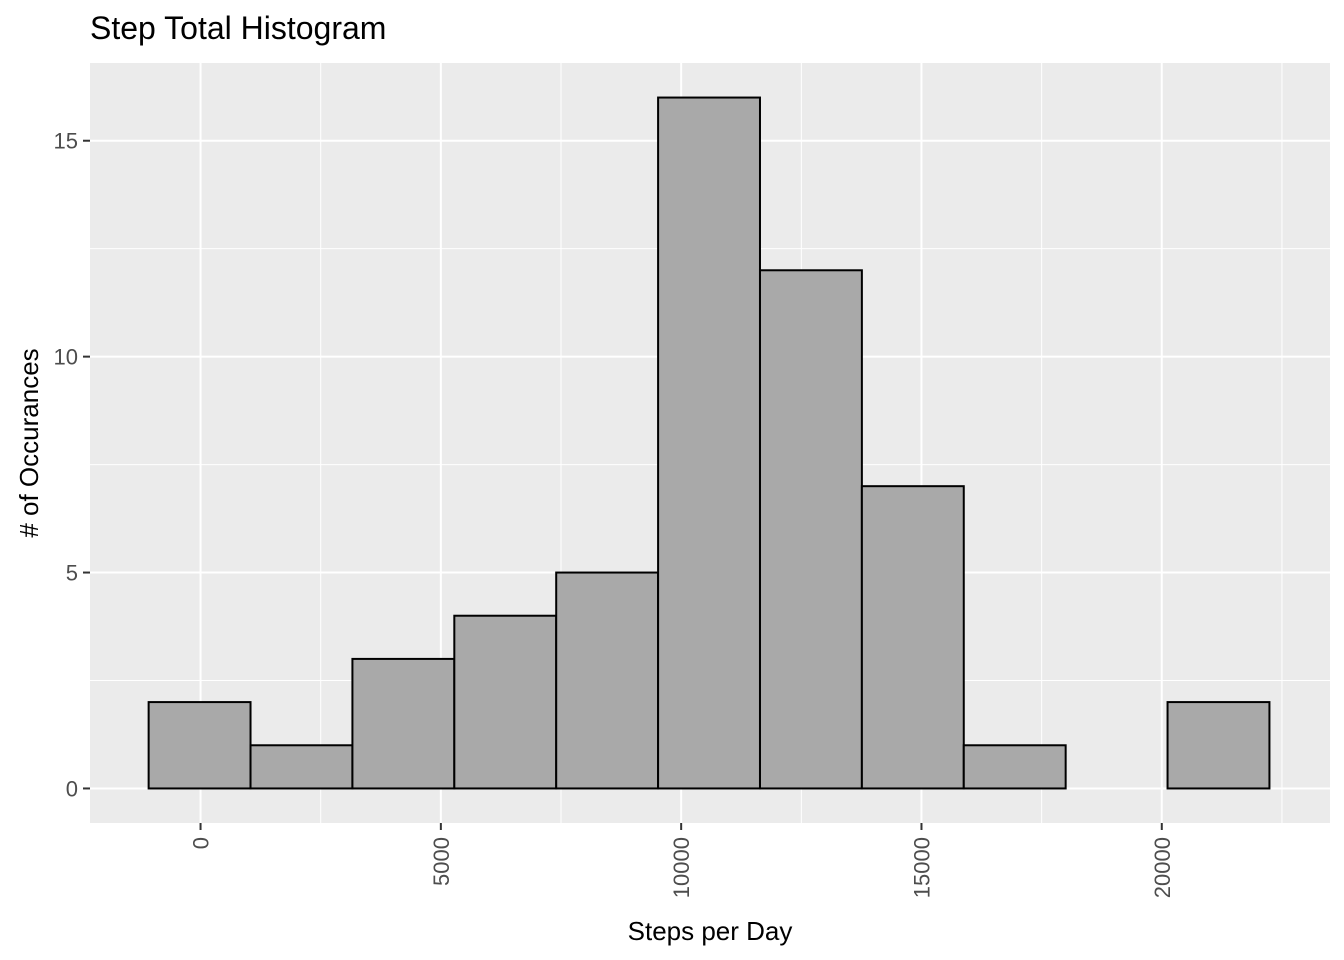 The width and height of the screenshot is (1344, 960). What do you see at coordinates (72, 465) in the screenshot?
I see `y-axis-ticks: 0 5 10 15` at bounding box center [72, 465].